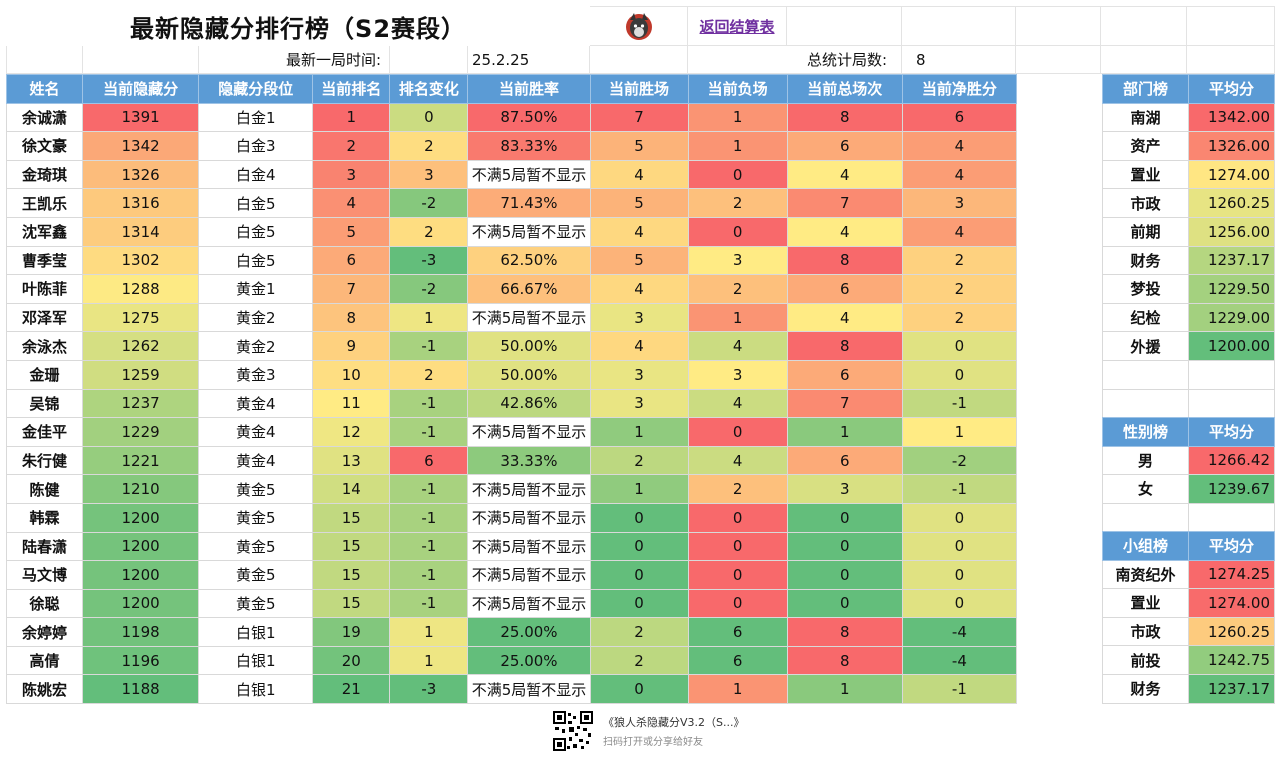 This screenshot has width=1280, height=761. I want to click on gender-row: 男 1266.42, so click(1188, 460).